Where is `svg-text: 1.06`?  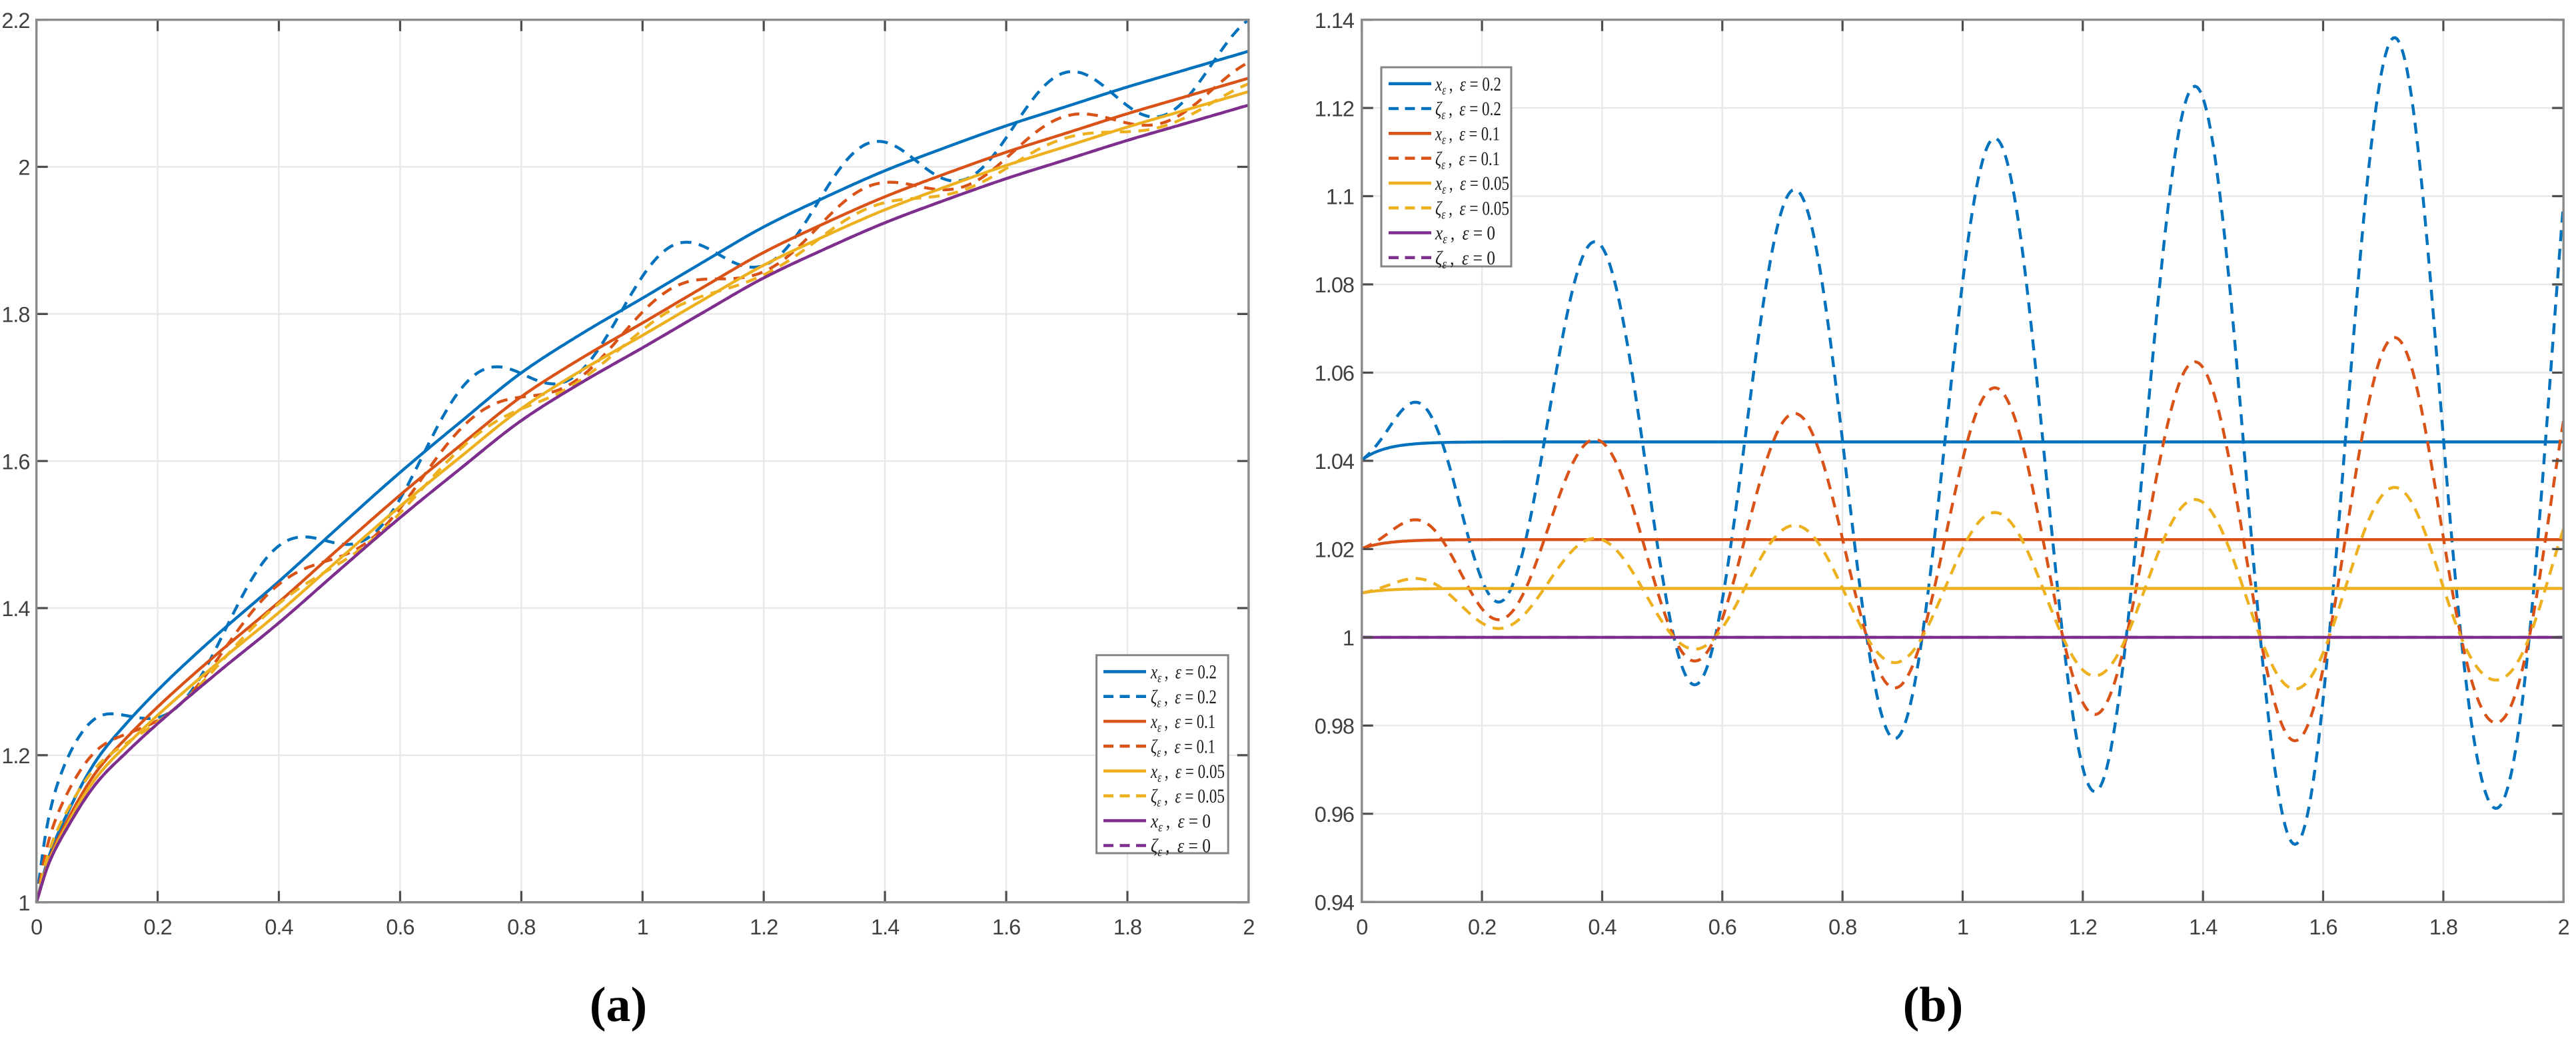
svg-text: 1.06 is located at coordinates (1334, 374).